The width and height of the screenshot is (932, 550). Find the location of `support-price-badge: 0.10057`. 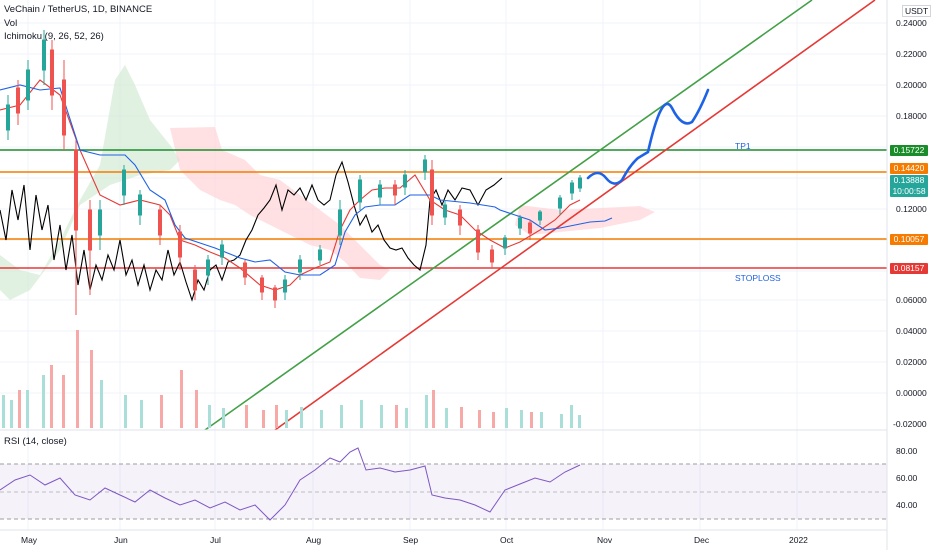

support-price-badge: 0.10057 is located at coordinates (909, 239).